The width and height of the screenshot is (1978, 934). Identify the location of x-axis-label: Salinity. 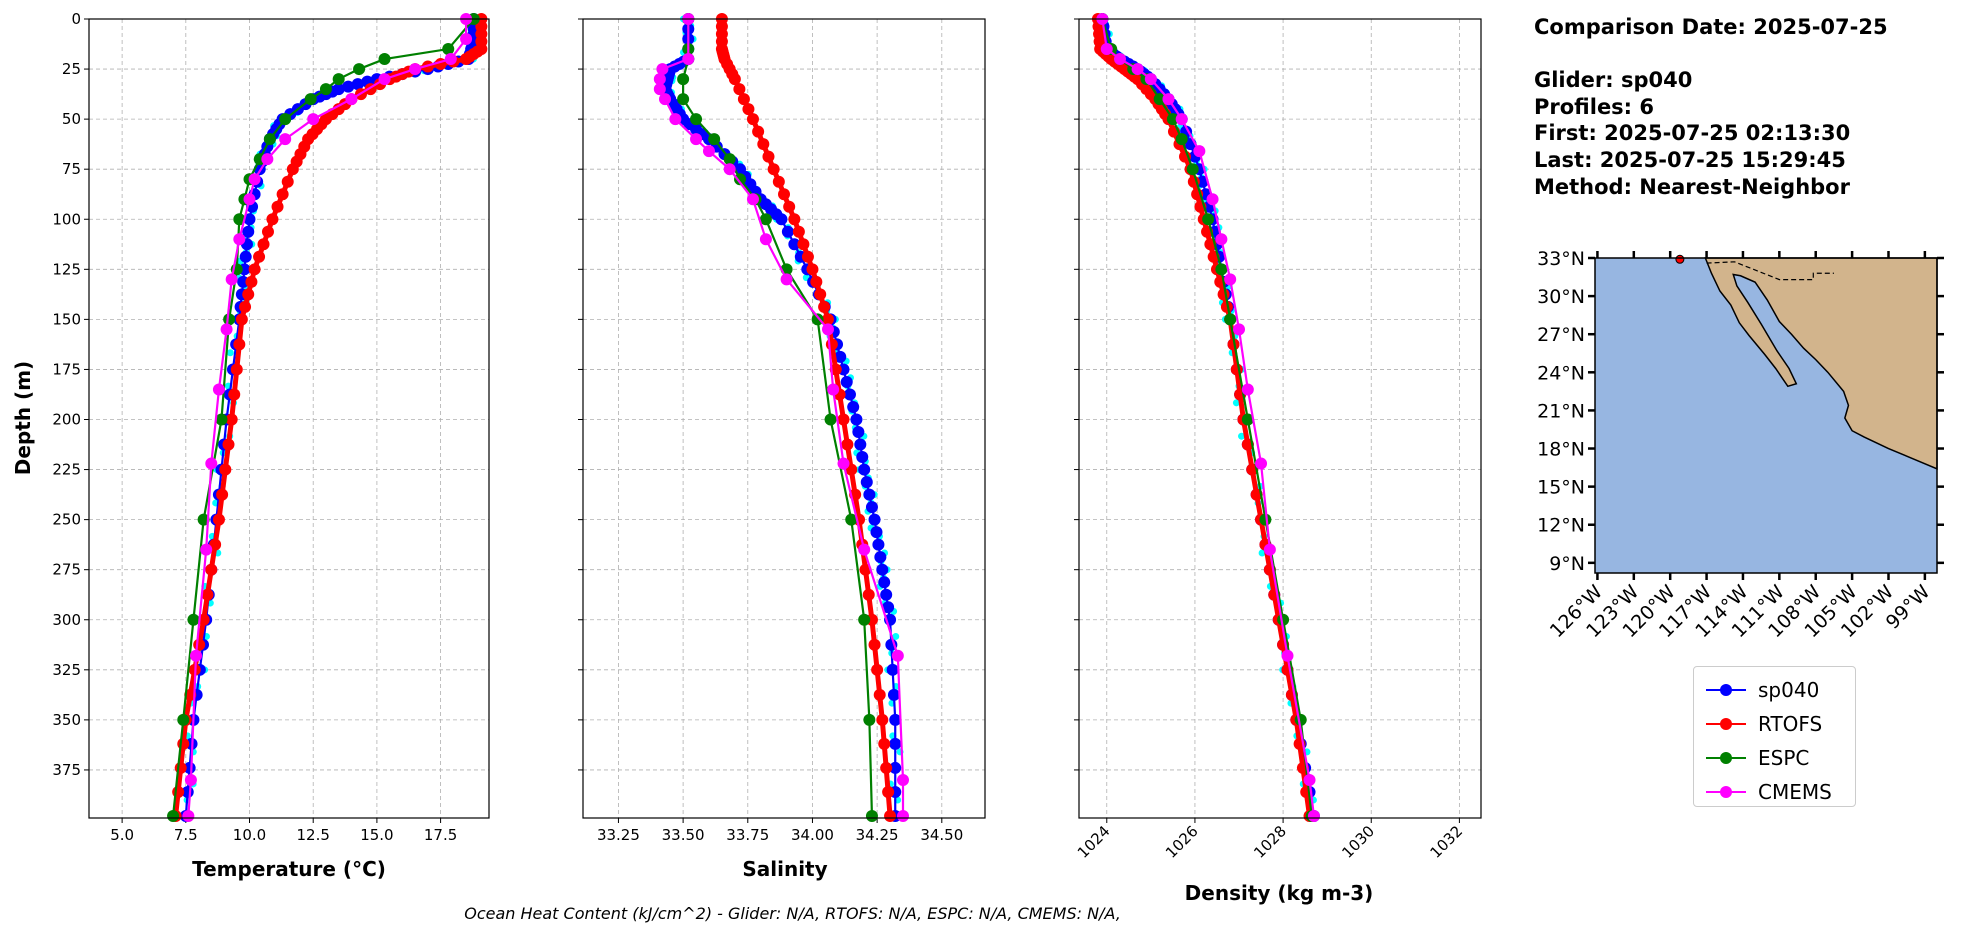
(784, 869).